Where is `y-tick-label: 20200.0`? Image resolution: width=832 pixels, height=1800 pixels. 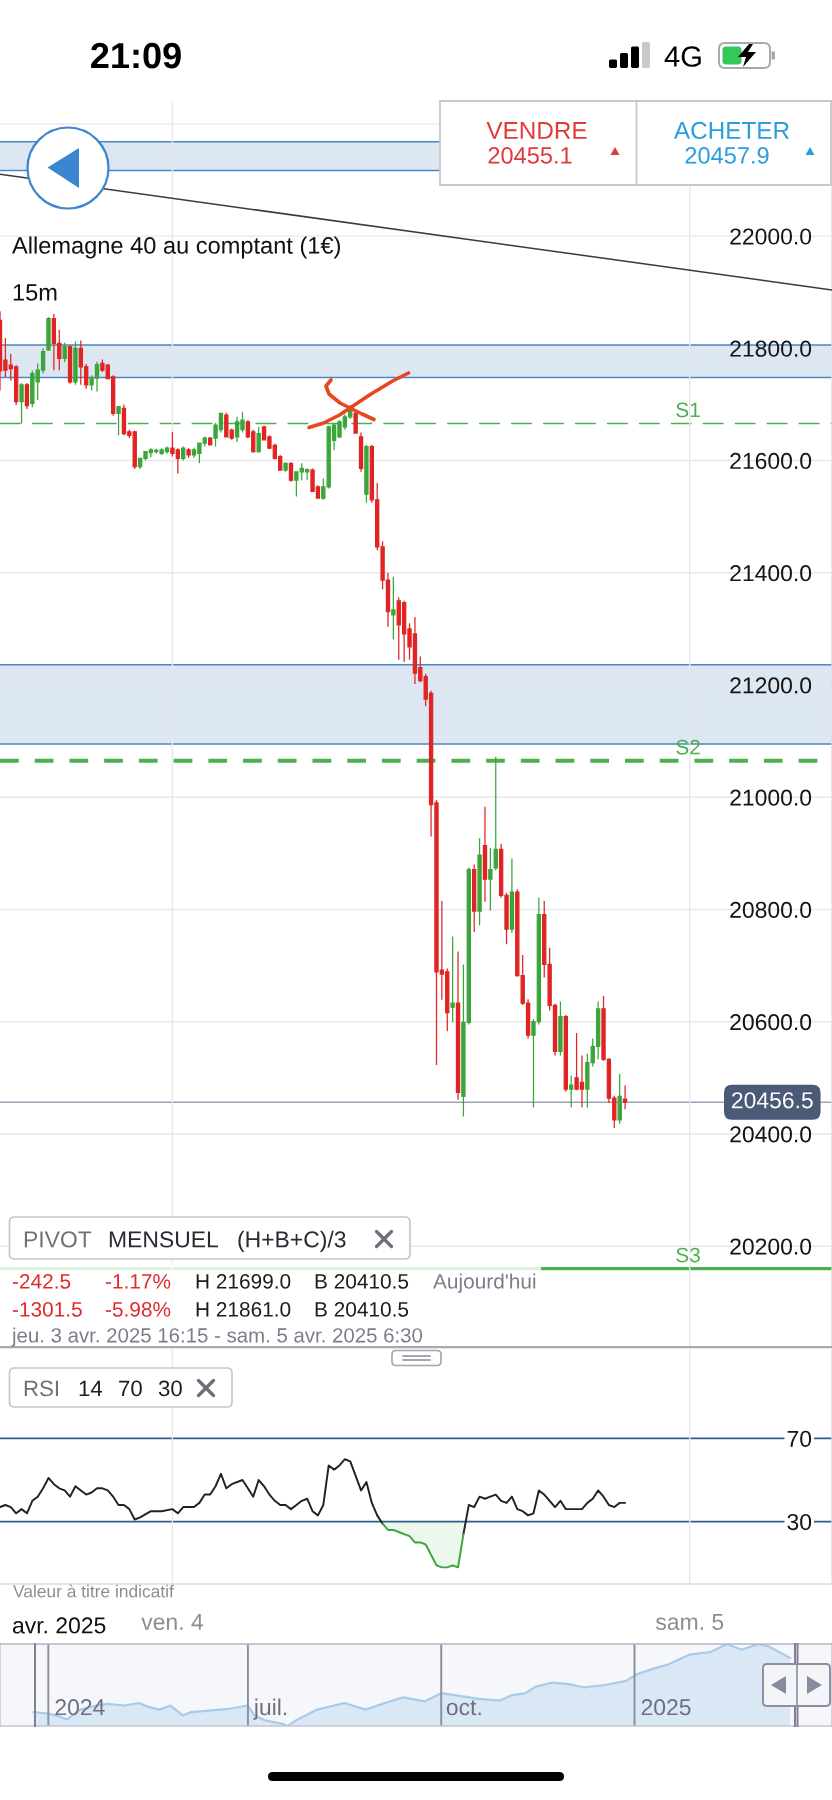
y-tick-label: 20200.0 is located at coordinates (771, 1246).